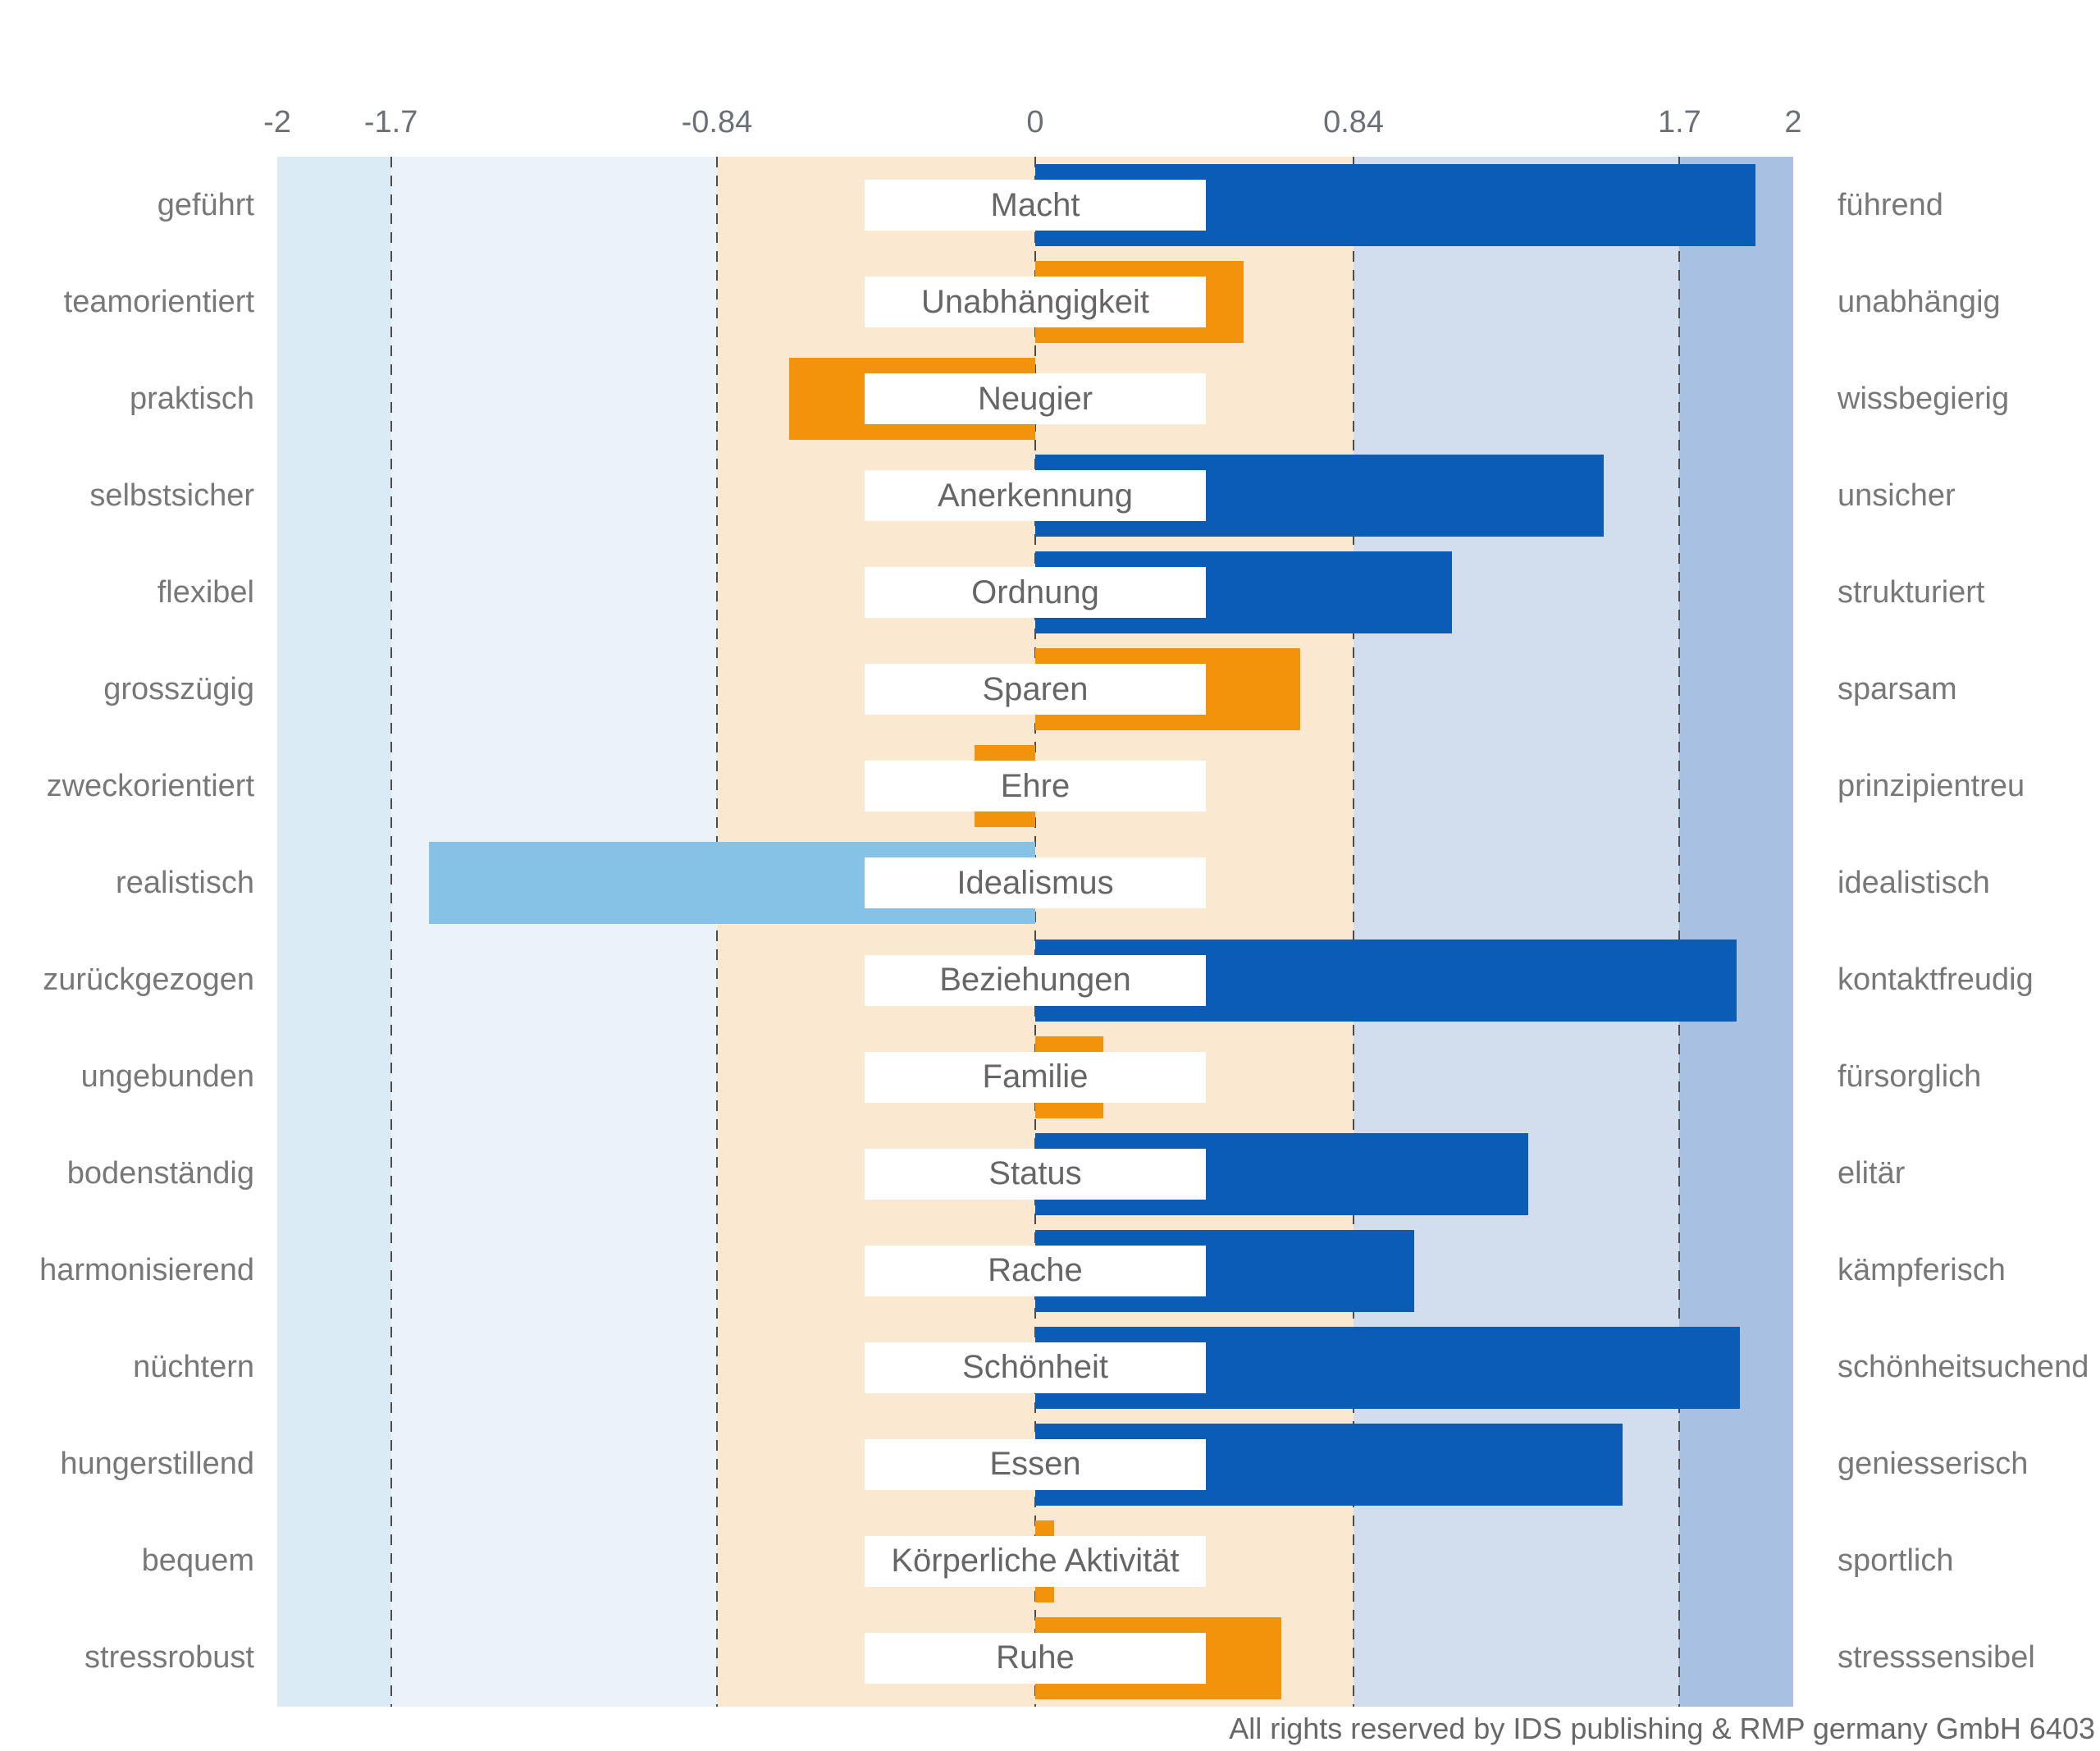 The height and width of the screenshot is (1751, 2100). I want to click on left-pole-label: realistisch, so click(185, 882).